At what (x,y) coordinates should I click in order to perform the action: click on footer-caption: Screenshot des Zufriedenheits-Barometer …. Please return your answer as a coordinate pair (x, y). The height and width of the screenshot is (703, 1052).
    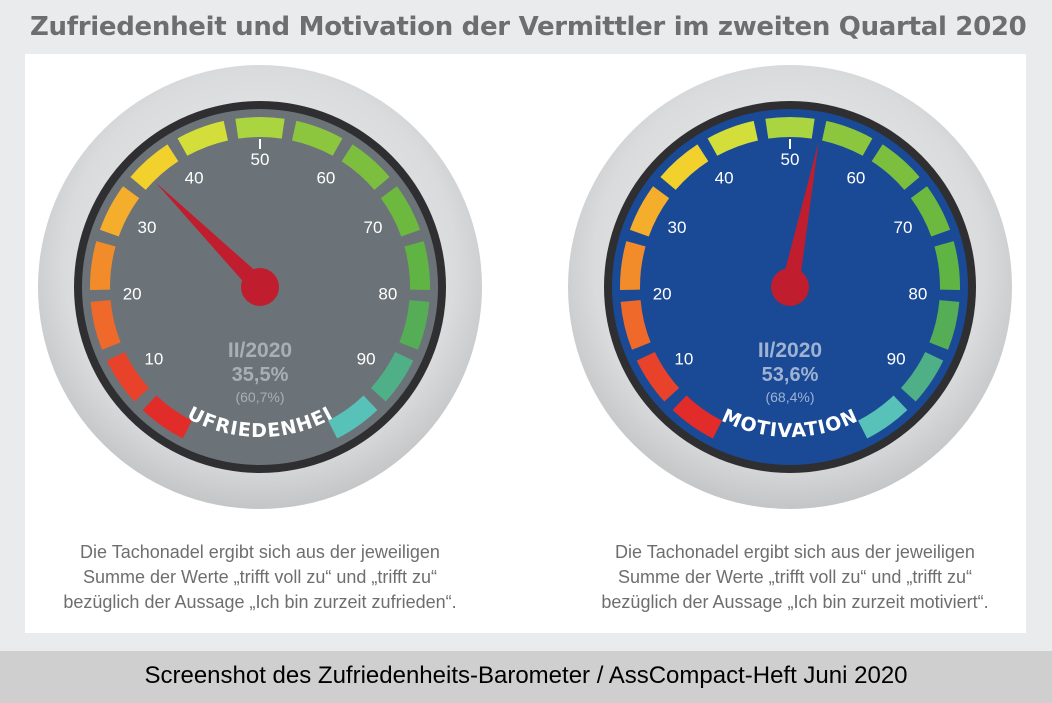
    Looking at the image, I should click on (526, 677).